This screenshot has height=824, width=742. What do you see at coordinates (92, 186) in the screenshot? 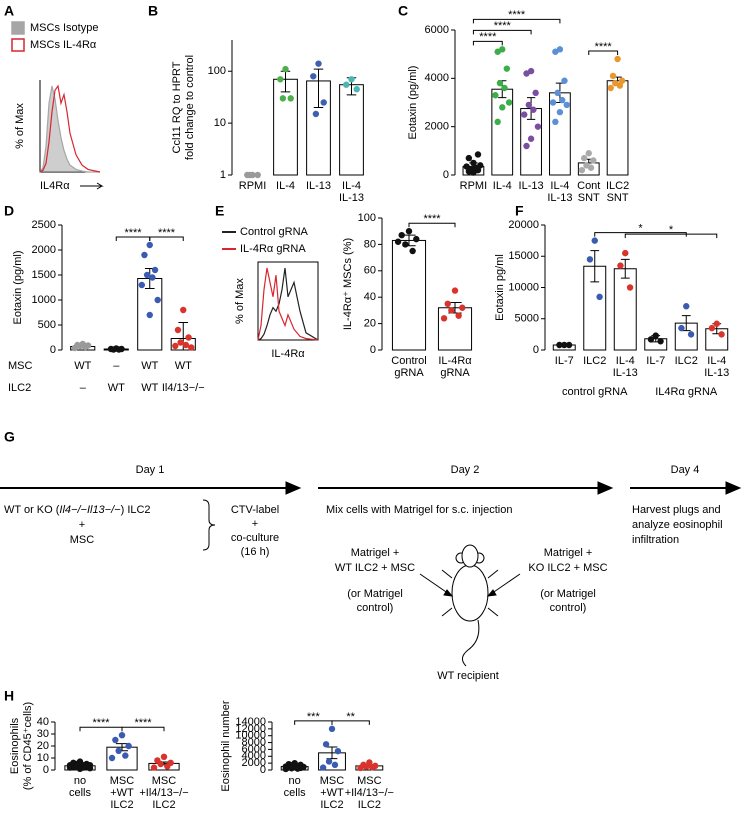
I see `axis-arrow` at bounding box center [92, 186].